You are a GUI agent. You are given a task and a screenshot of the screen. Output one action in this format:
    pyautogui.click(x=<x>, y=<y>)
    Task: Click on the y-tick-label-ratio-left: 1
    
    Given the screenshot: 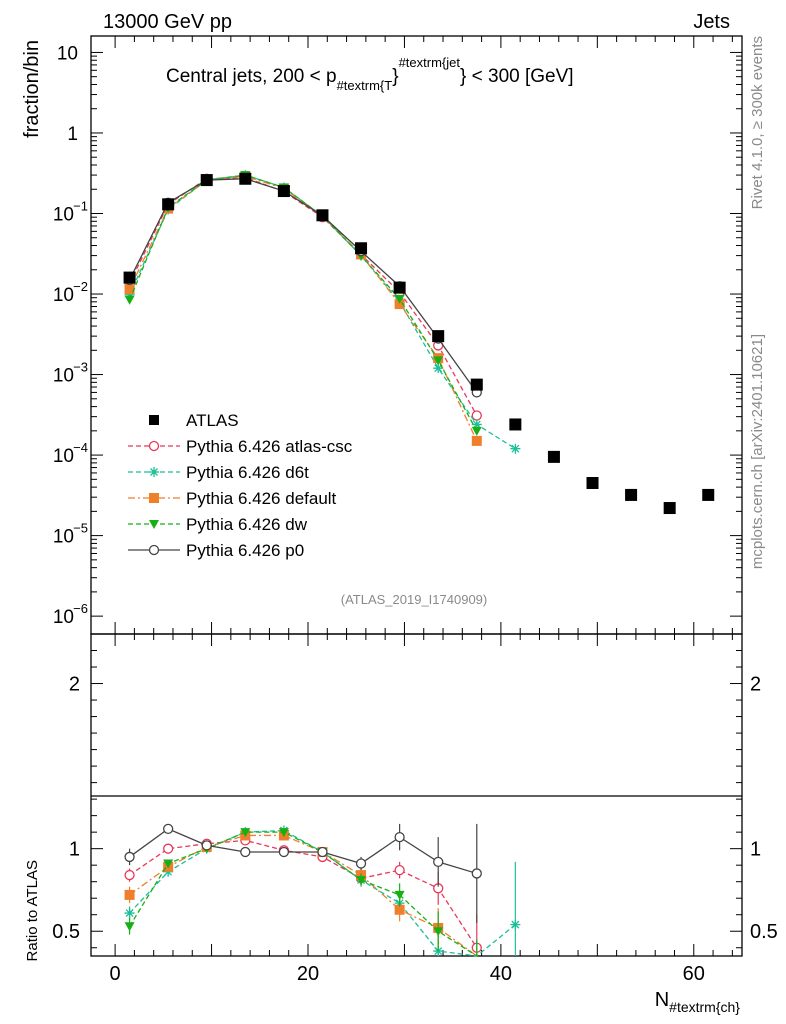 What is the action you would take?
    pyautogui.click(x=74, y=850)
    